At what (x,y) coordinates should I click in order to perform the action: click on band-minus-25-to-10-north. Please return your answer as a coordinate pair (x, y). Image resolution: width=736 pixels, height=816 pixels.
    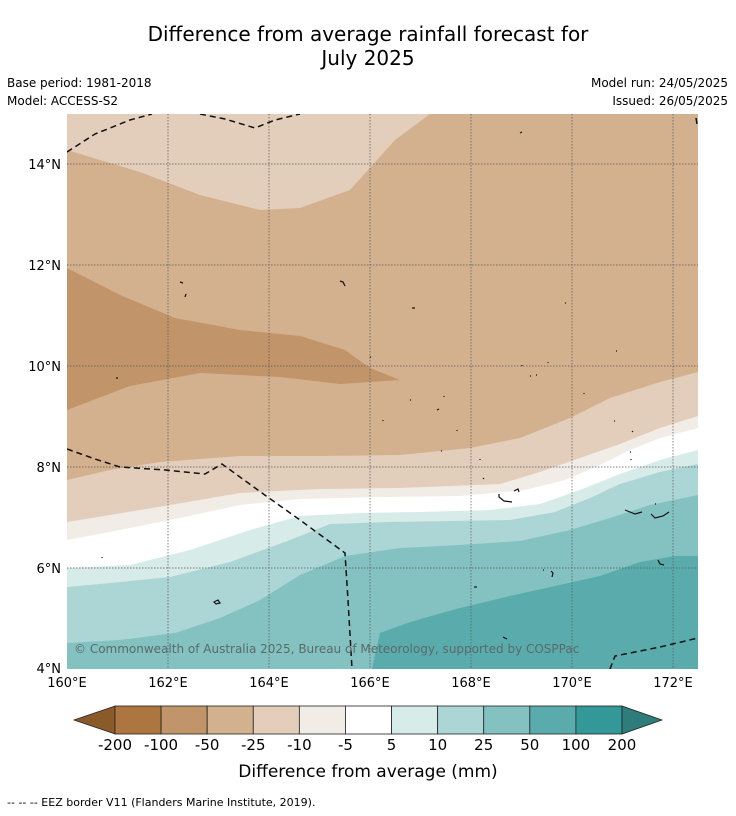
    Looking at the image, I should click on (248, 162).